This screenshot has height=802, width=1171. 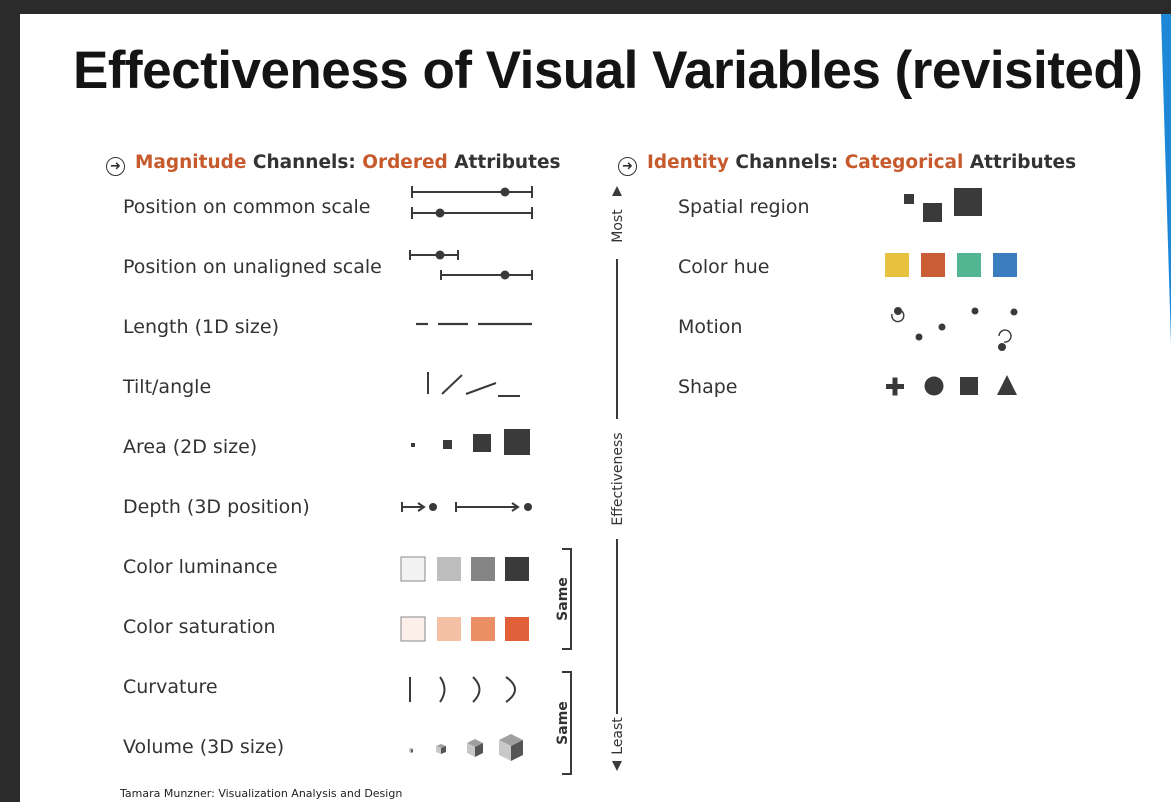 What do you see at coordinates (167, 387) in the screenshot?
I see `magnitude-row-label: Tilt/angle` at bounding box center [167, 387].